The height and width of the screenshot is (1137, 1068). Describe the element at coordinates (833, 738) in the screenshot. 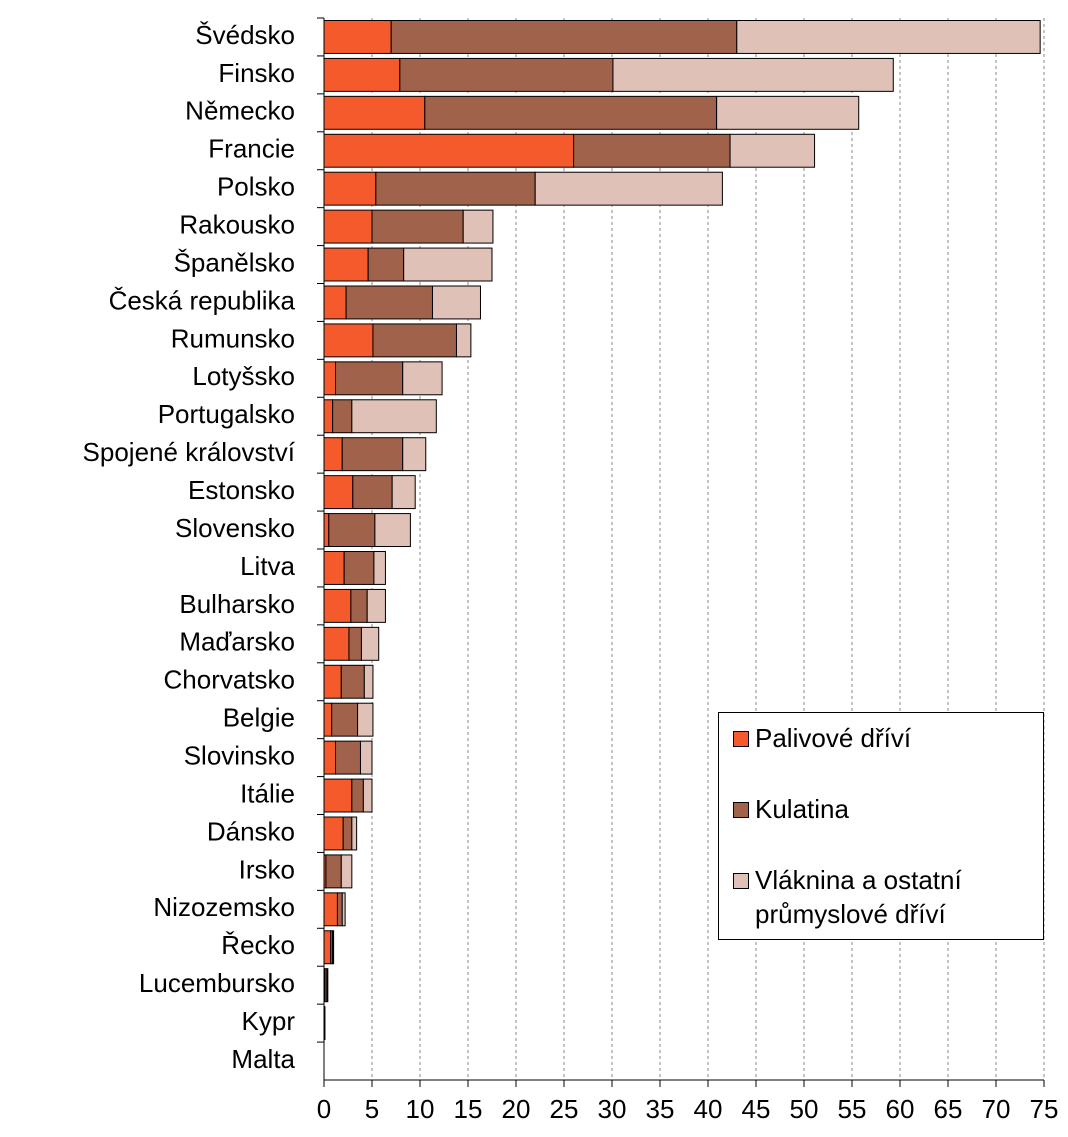

I see `legend-label: Palivové dříví` at that location.